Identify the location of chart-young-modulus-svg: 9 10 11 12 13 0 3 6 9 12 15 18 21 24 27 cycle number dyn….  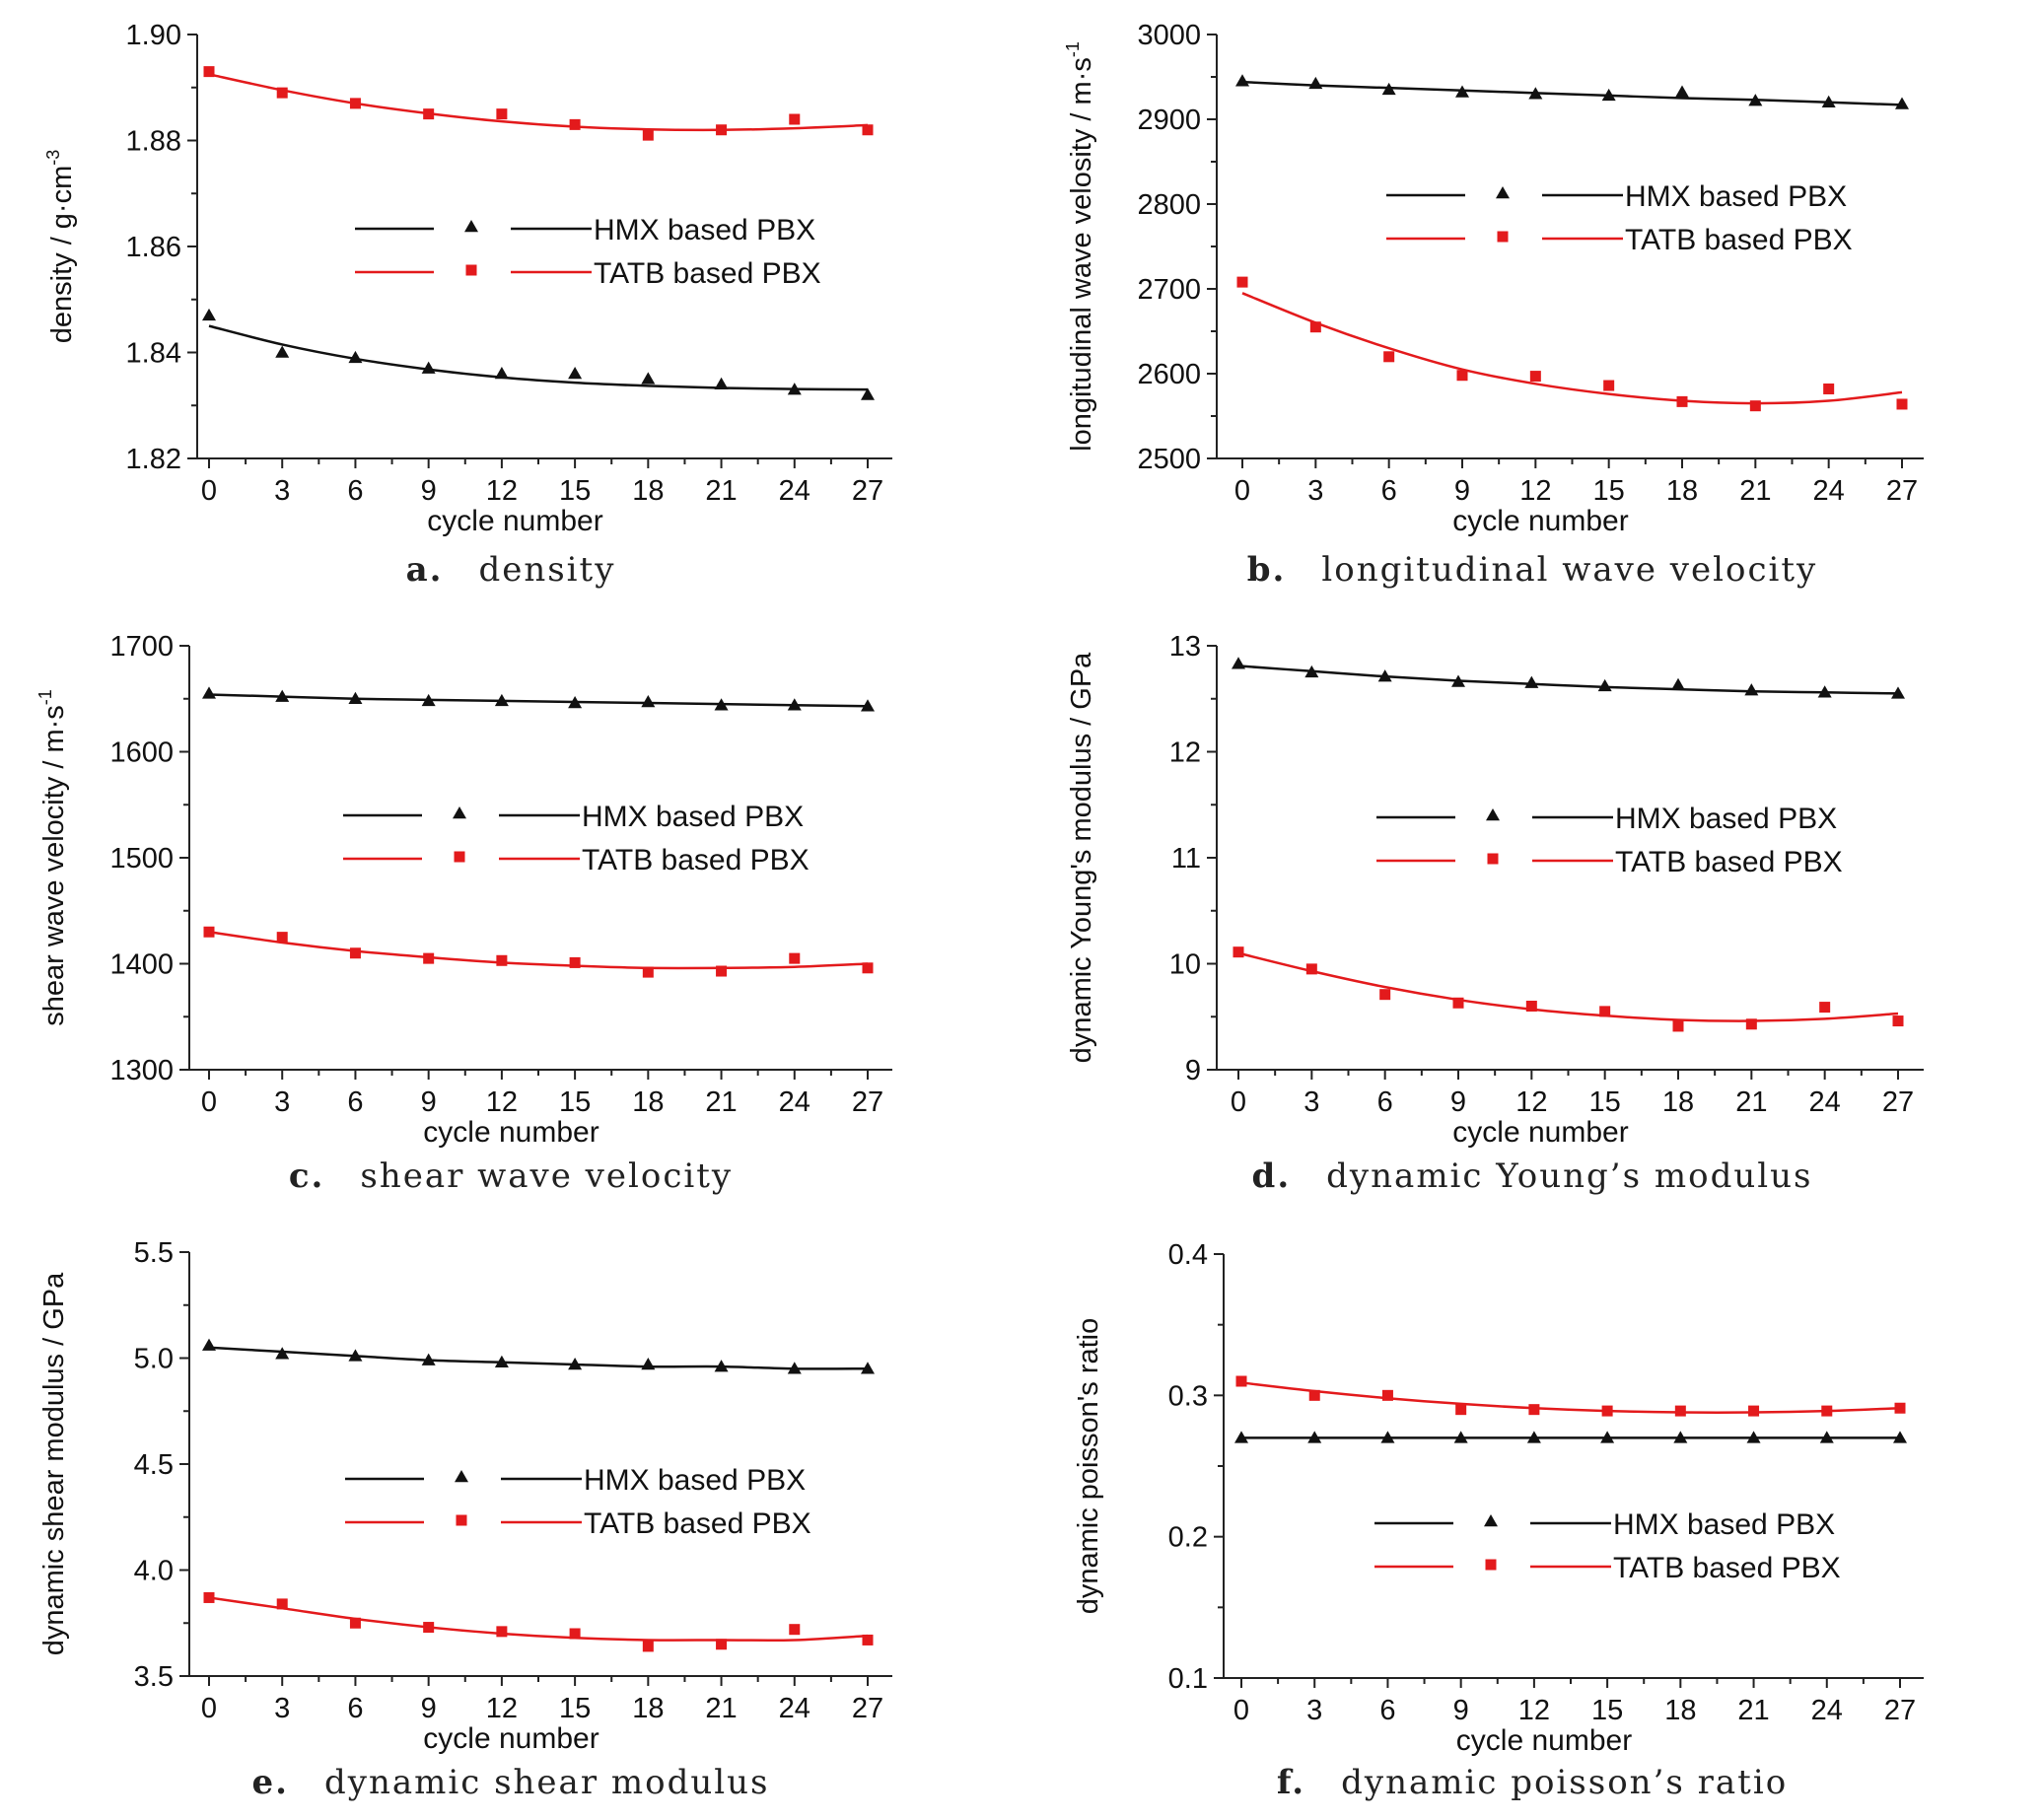
(1495, 890).